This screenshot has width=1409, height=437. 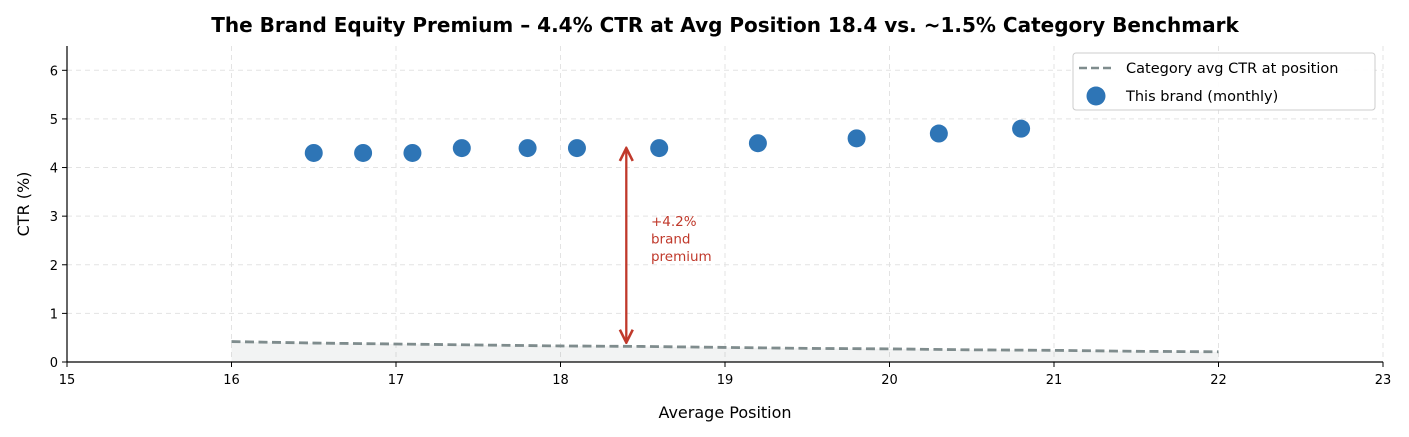 What do you see at coordinates (396, 380) in the screenshot?
I see `x-tick-label: 17` at bounding box center [396, 380].